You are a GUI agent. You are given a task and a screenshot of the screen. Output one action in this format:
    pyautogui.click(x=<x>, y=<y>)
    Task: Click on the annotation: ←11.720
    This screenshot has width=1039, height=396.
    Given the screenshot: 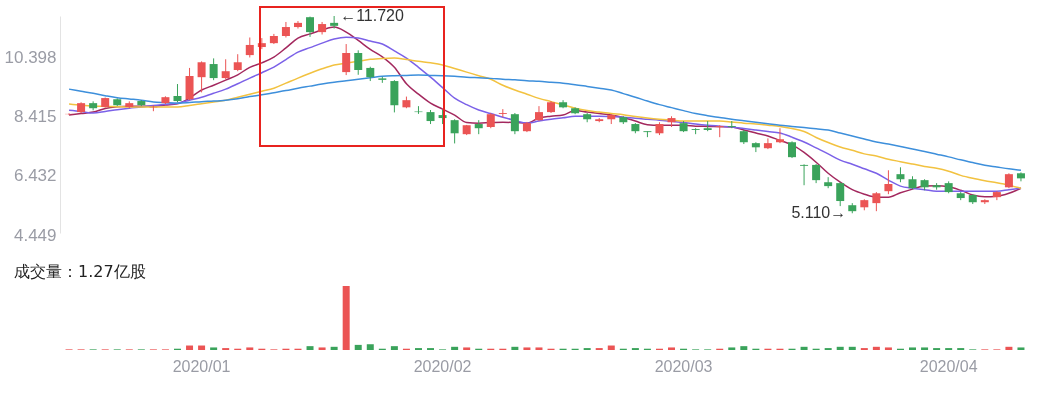 What is the action you would take?
    pyautogui.click(x=372, y=15)
    